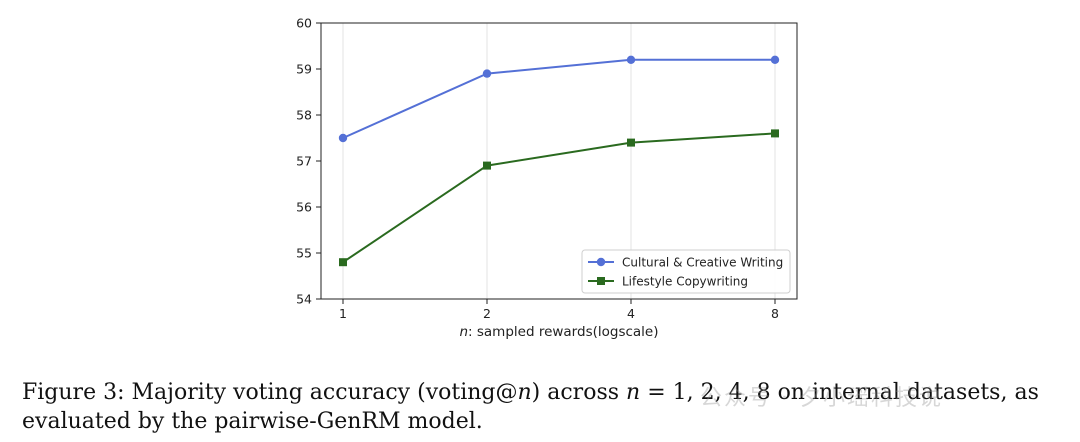 The image size is (1080, 442). Describe the element at coordinates (631, 313) in the screenshot. I see `x-tick-label-4: 4` at that location.